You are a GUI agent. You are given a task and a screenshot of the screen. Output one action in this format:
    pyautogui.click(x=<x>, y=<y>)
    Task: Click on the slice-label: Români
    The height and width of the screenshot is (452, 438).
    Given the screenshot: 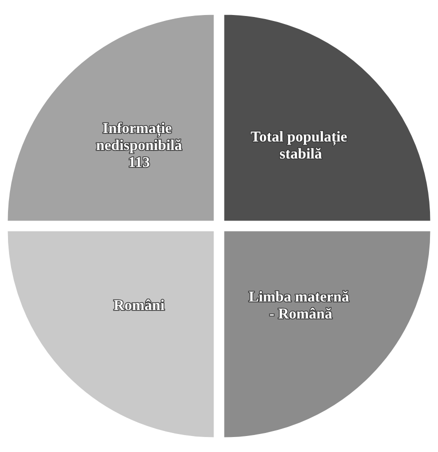 What is the action you would take?
    pyautogui.click(x=139, y=306)
    